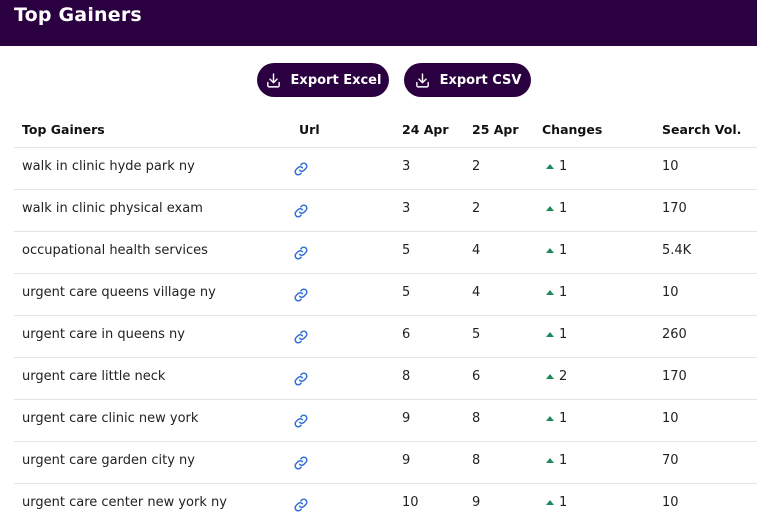 Image resolution: width=757 pixels, height=525 pixels. Describe the element at coordinates (112, 208) in the screenshot. I see `keyword-cell: walk in clinic physical exam` at that location.